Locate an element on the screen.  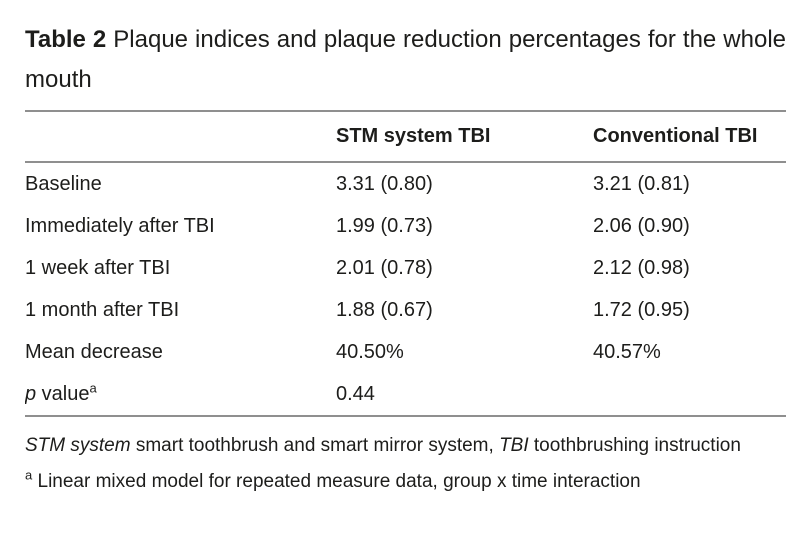
cell-stm-value: 3.31 (0.80) is located at coordinates (384, 183).